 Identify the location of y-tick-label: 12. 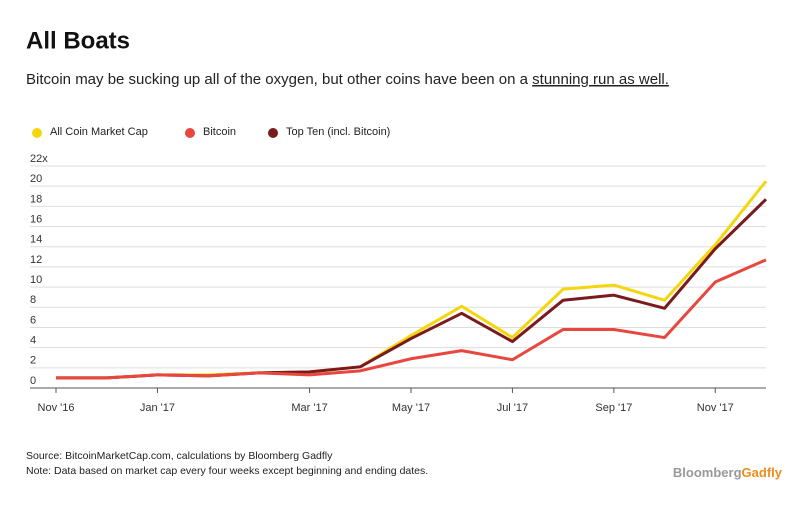
(36, 260).